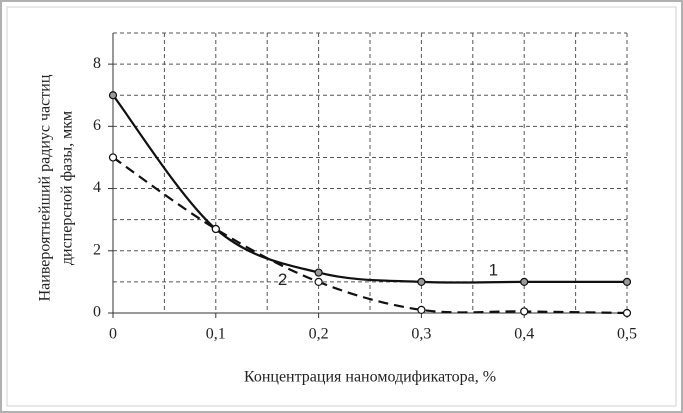 The height and width of the screenshot is (413, 683). What do you see at coordinates (97, 63) in the screenshot?
I see `y-tick-label: 8` at bounding box center [97, 63].